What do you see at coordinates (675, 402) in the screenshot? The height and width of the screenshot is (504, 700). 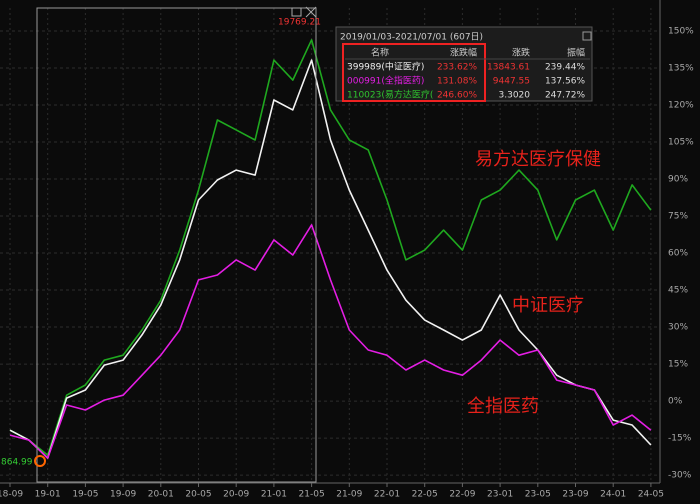 I see `y-tick-label: 0%` at bounding box center [675, 402].